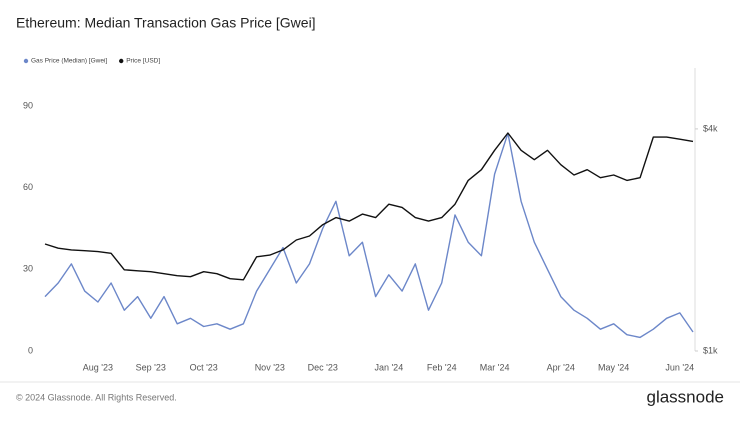 The height and width of the screenshot is (421, 740). I want to click on x-tick-label: Jan '24, so click(388, 367).